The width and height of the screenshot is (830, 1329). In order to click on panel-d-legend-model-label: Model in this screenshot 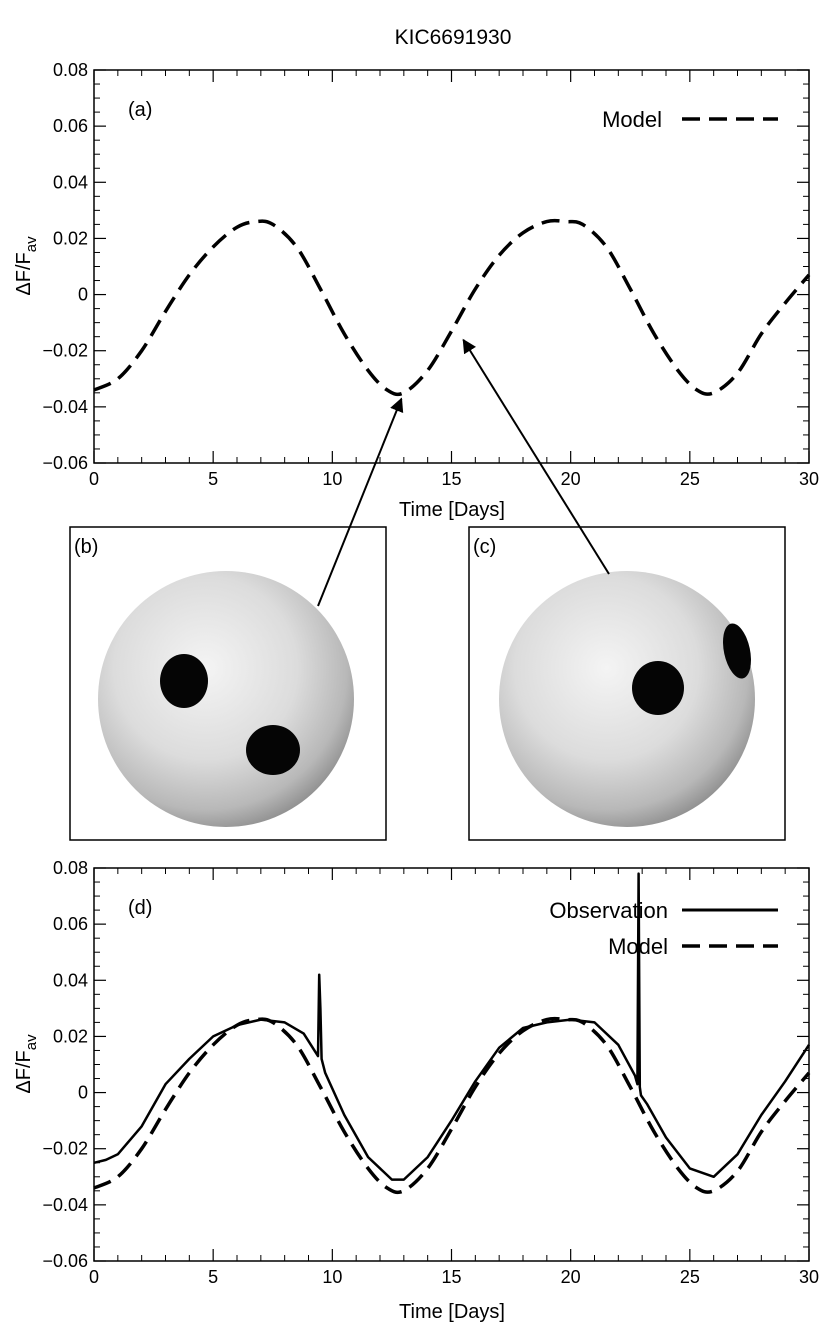, I will do `click(638, 946)`.